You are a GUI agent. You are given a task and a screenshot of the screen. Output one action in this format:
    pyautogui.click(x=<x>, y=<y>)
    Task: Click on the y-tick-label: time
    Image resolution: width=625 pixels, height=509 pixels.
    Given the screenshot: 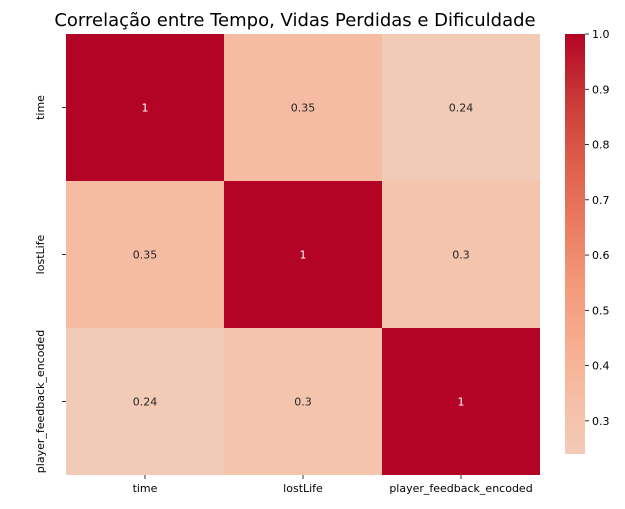 What is the action you would take?
    pyautogui.click(x=40, y=107)
    